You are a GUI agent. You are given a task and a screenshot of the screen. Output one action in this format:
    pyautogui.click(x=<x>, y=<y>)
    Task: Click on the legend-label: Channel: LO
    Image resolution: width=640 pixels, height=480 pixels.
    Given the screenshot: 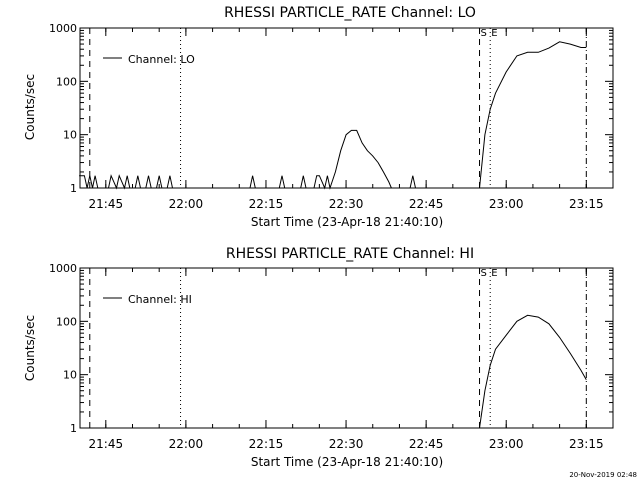 What is the action you would take?
    pyautogui.click(x=161, y=59)
    